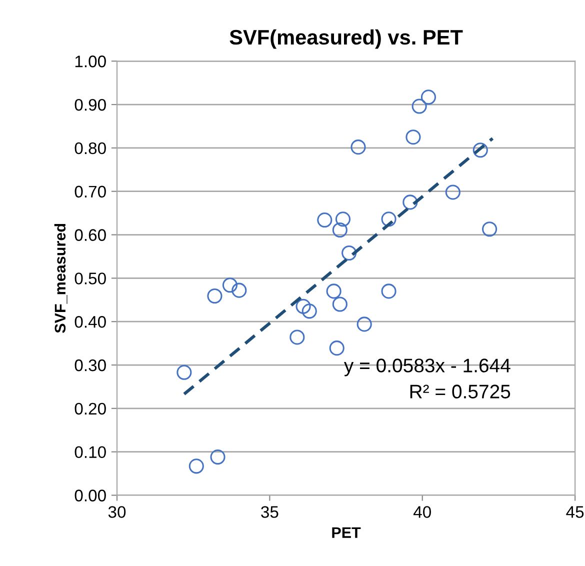 The image size is (585, 566). I want to click on x-tick-label: 45, so click(575, 512).